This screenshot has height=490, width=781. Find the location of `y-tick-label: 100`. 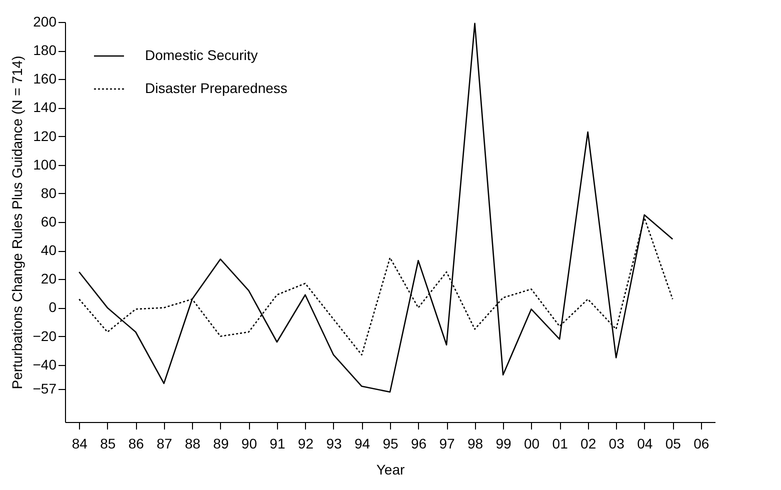

y-tick-label: 100 is located at coordinates (45, 164).